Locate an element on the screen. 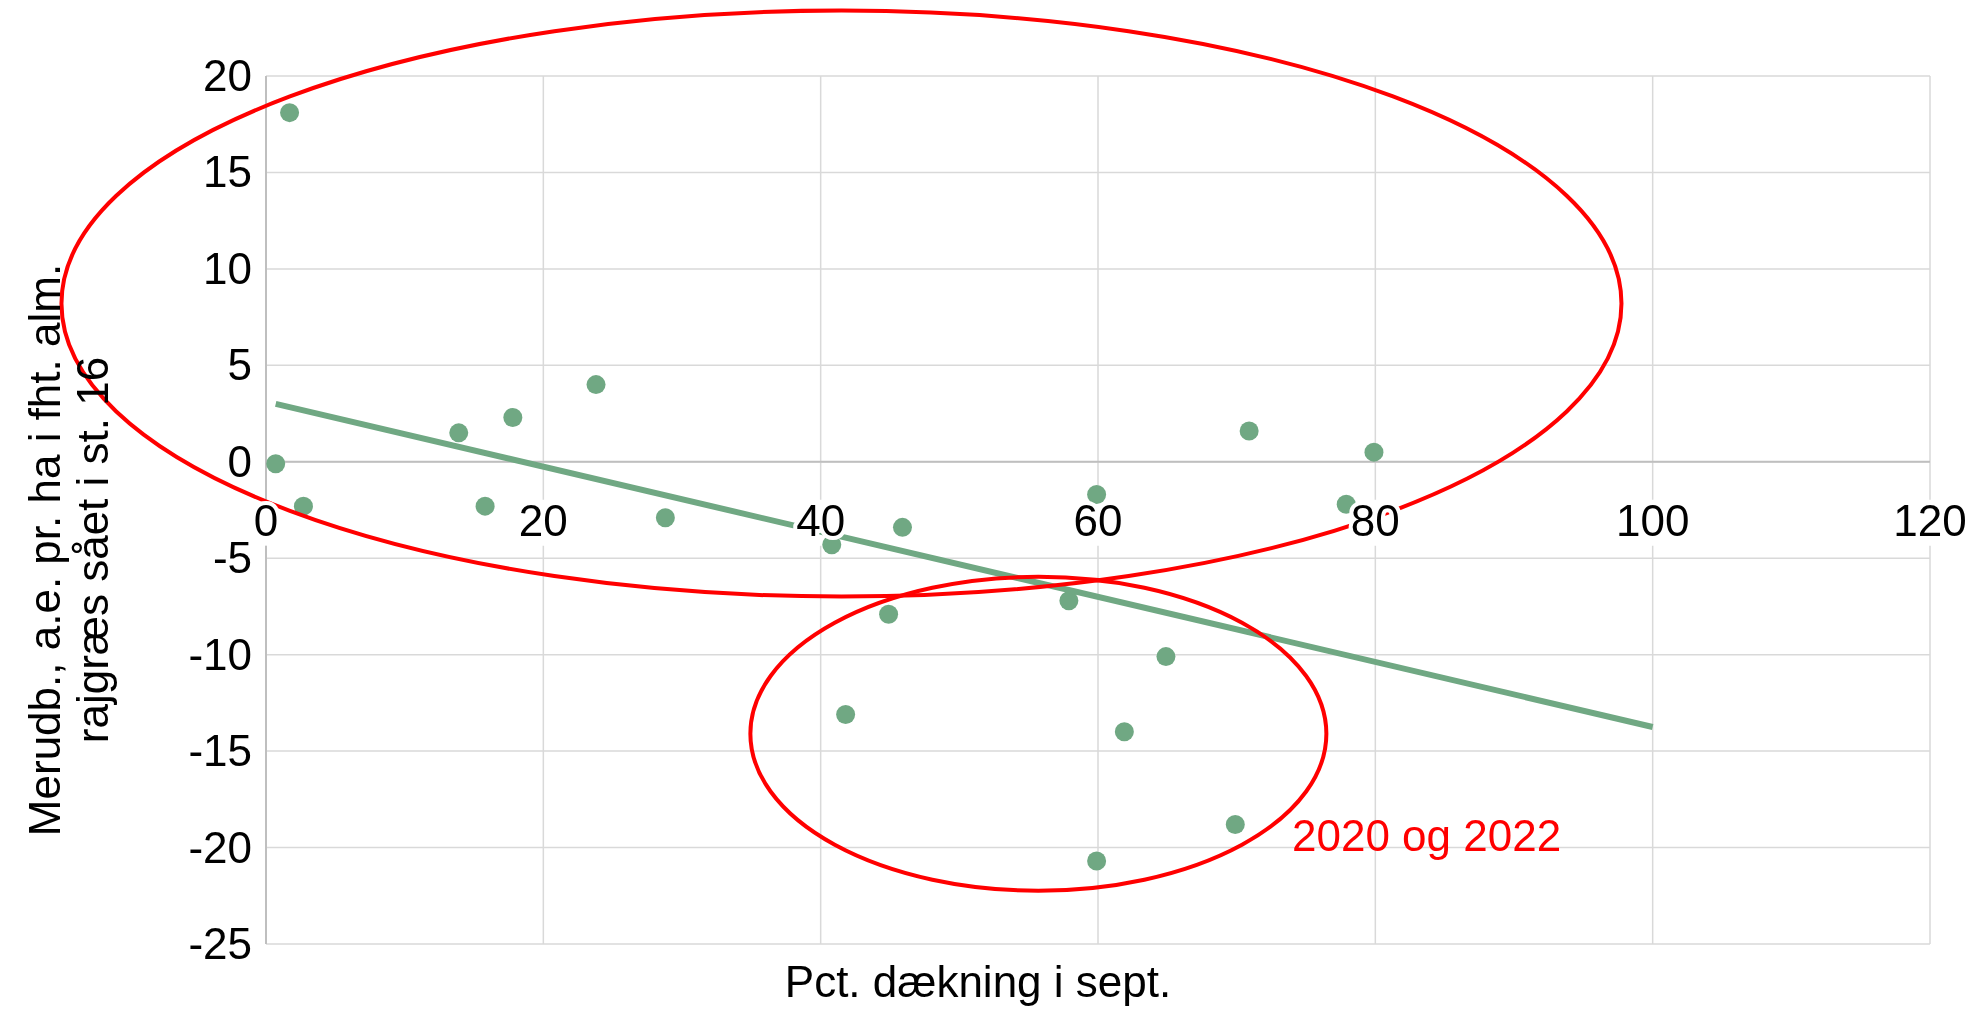  y-tick-label: -10 is located at coordinates (220, 654).